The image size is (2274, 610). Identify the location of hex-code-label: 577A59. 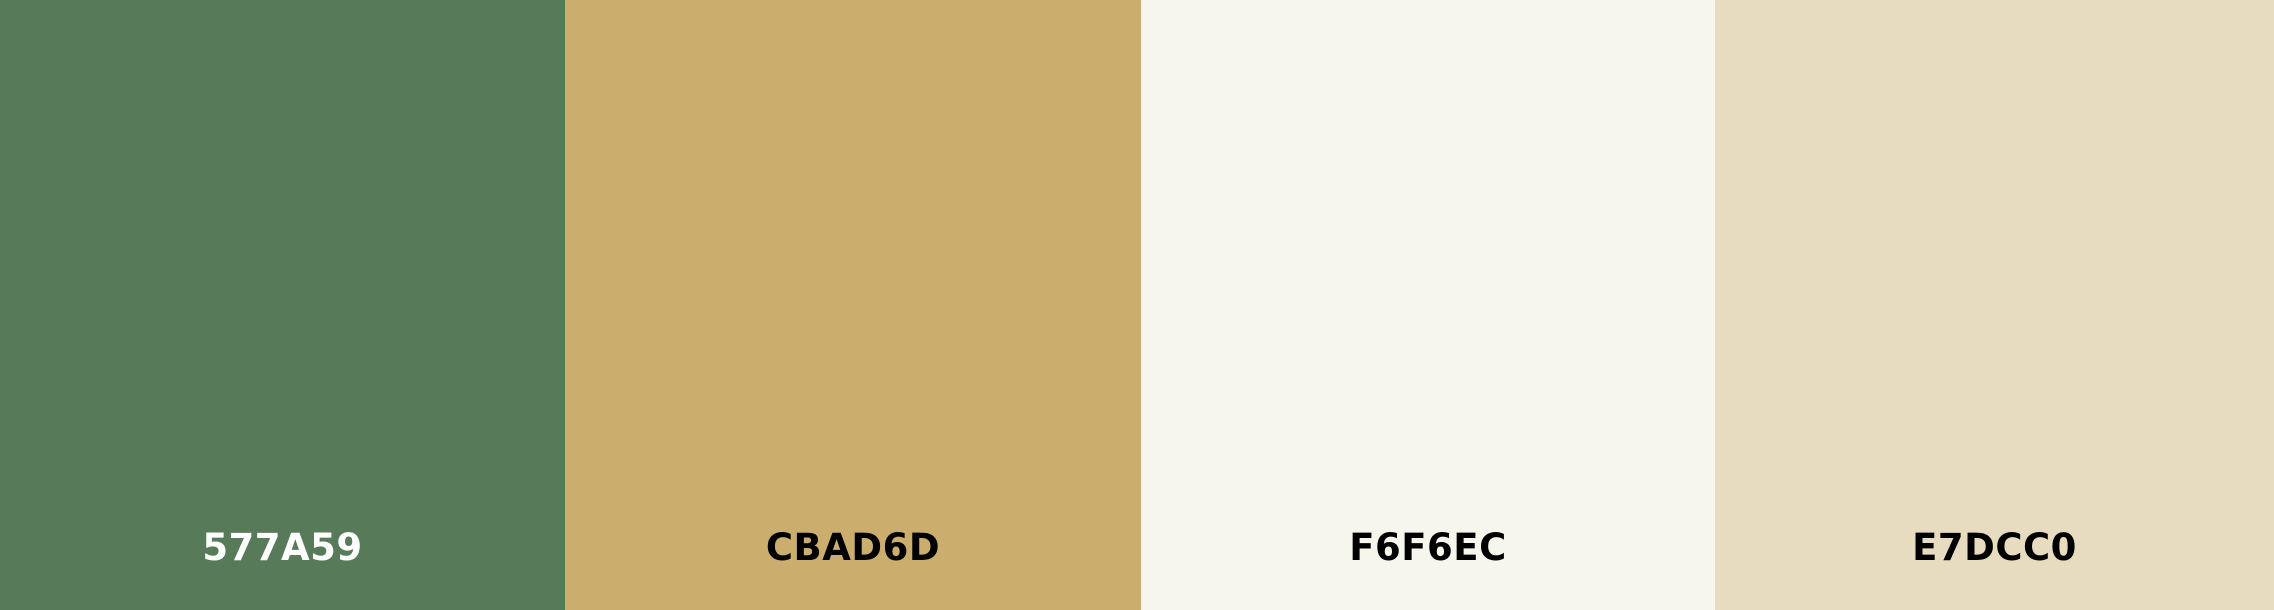
(282, 547).